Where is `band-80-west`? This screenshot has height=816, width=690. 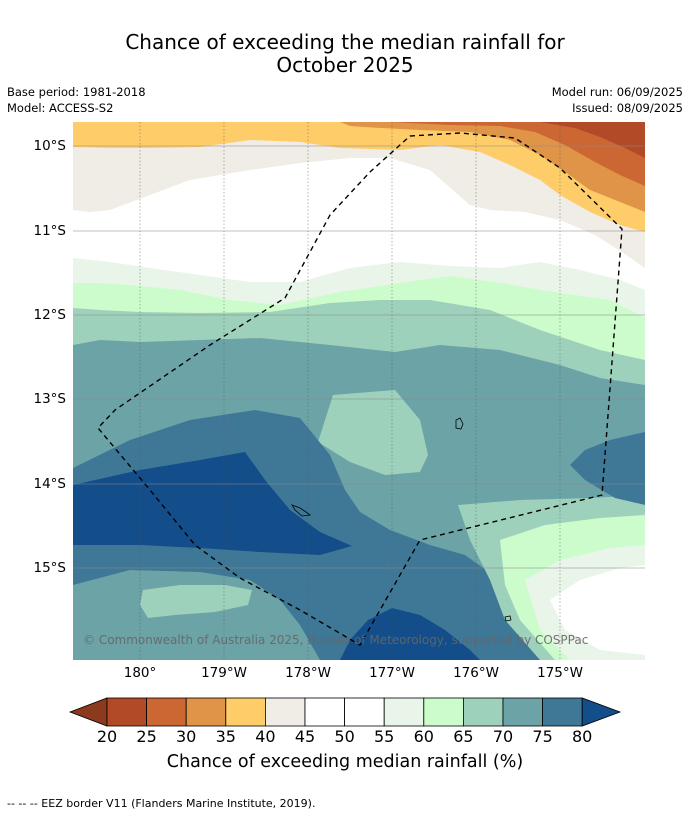
band-80-west is located at coordinates (212, 503).